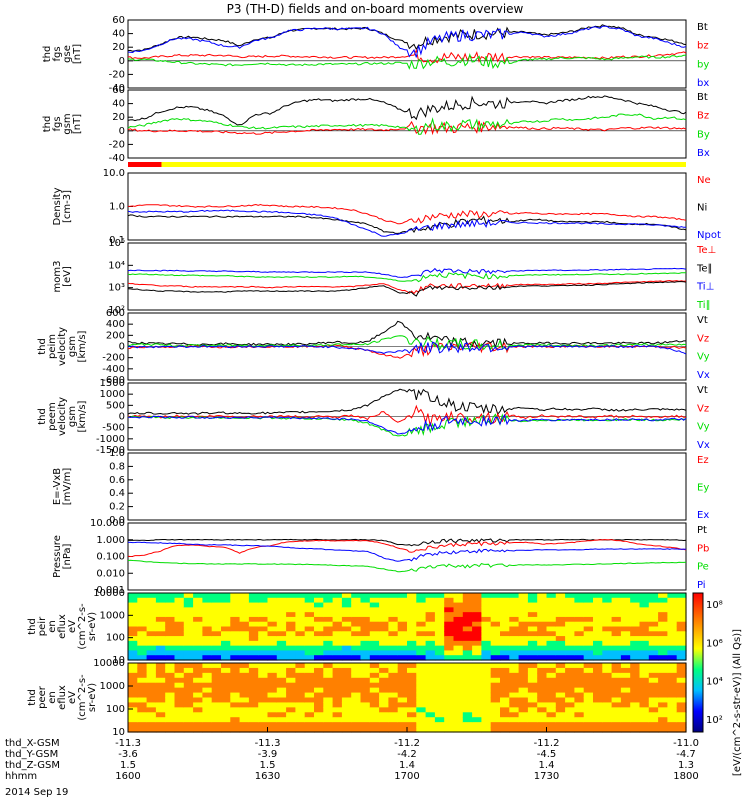  What do you see at coordinates (57, 123) in the screenshot?
I see `y-axis-label: fgs` at bounding box center [57, 123].